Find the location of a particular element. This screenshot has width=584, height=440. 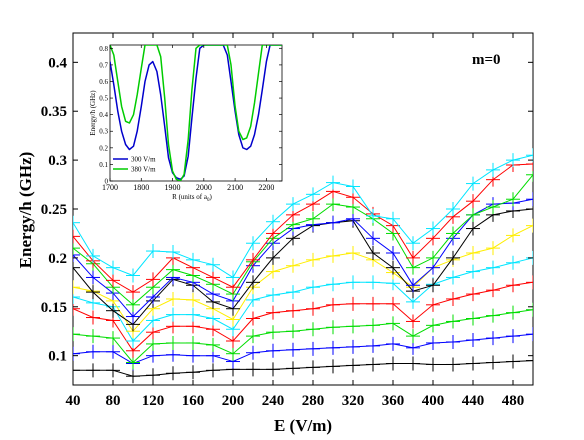

inset-y-tick-label: 0.6 is located at coordinates (103, 82).